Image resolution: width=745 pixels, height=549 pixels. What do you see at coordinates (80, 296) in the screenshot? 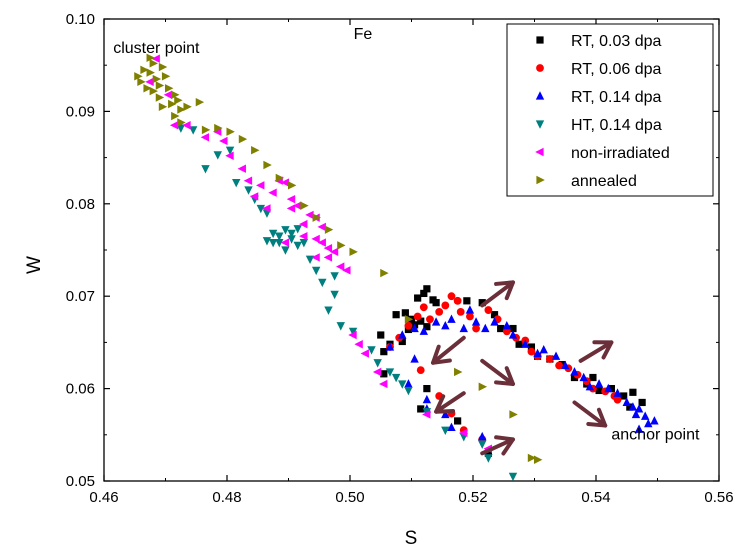
I see `y-tick-label: 0.07` at bounding box center [80, 296].